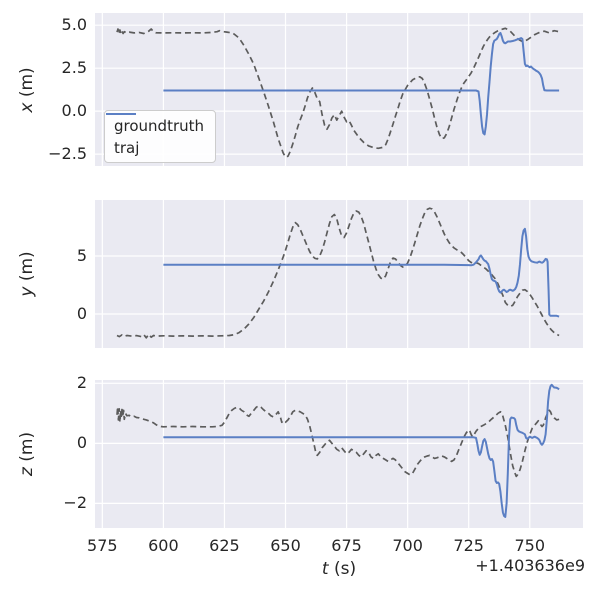  Describe the element at coordinates (127, 147) in the screenshot. I see `legend-label-traj: traj` at that location.